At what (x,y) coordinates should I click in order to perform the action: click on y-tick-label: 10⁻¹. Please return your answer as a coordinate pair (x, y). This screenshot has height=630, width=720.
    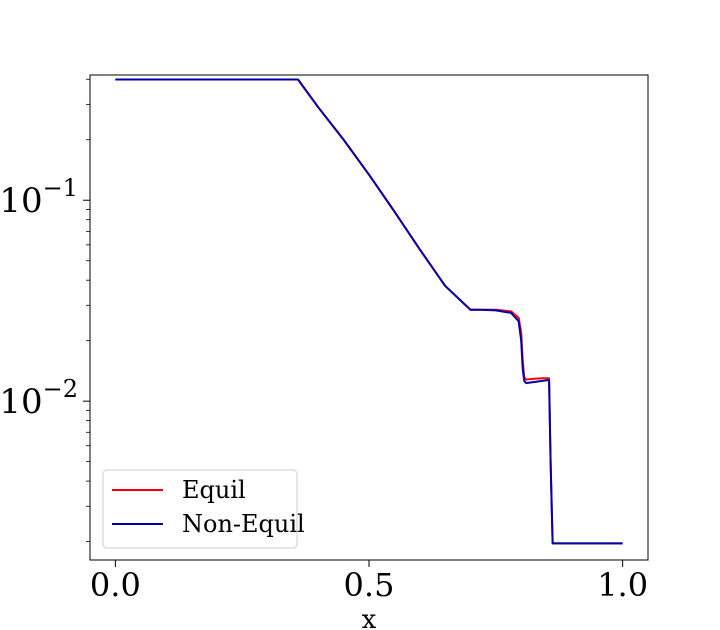
    Looking at the image, I should click on (39, 197).